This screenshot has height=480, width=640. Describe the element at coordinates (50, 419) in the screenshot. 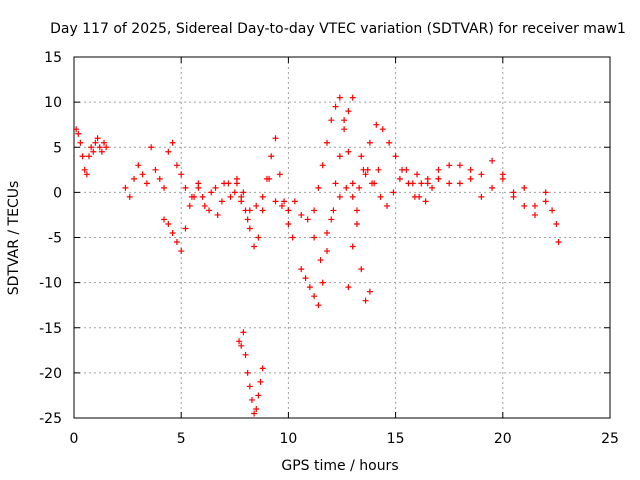

I see `y-tick-label: -25` at that location.